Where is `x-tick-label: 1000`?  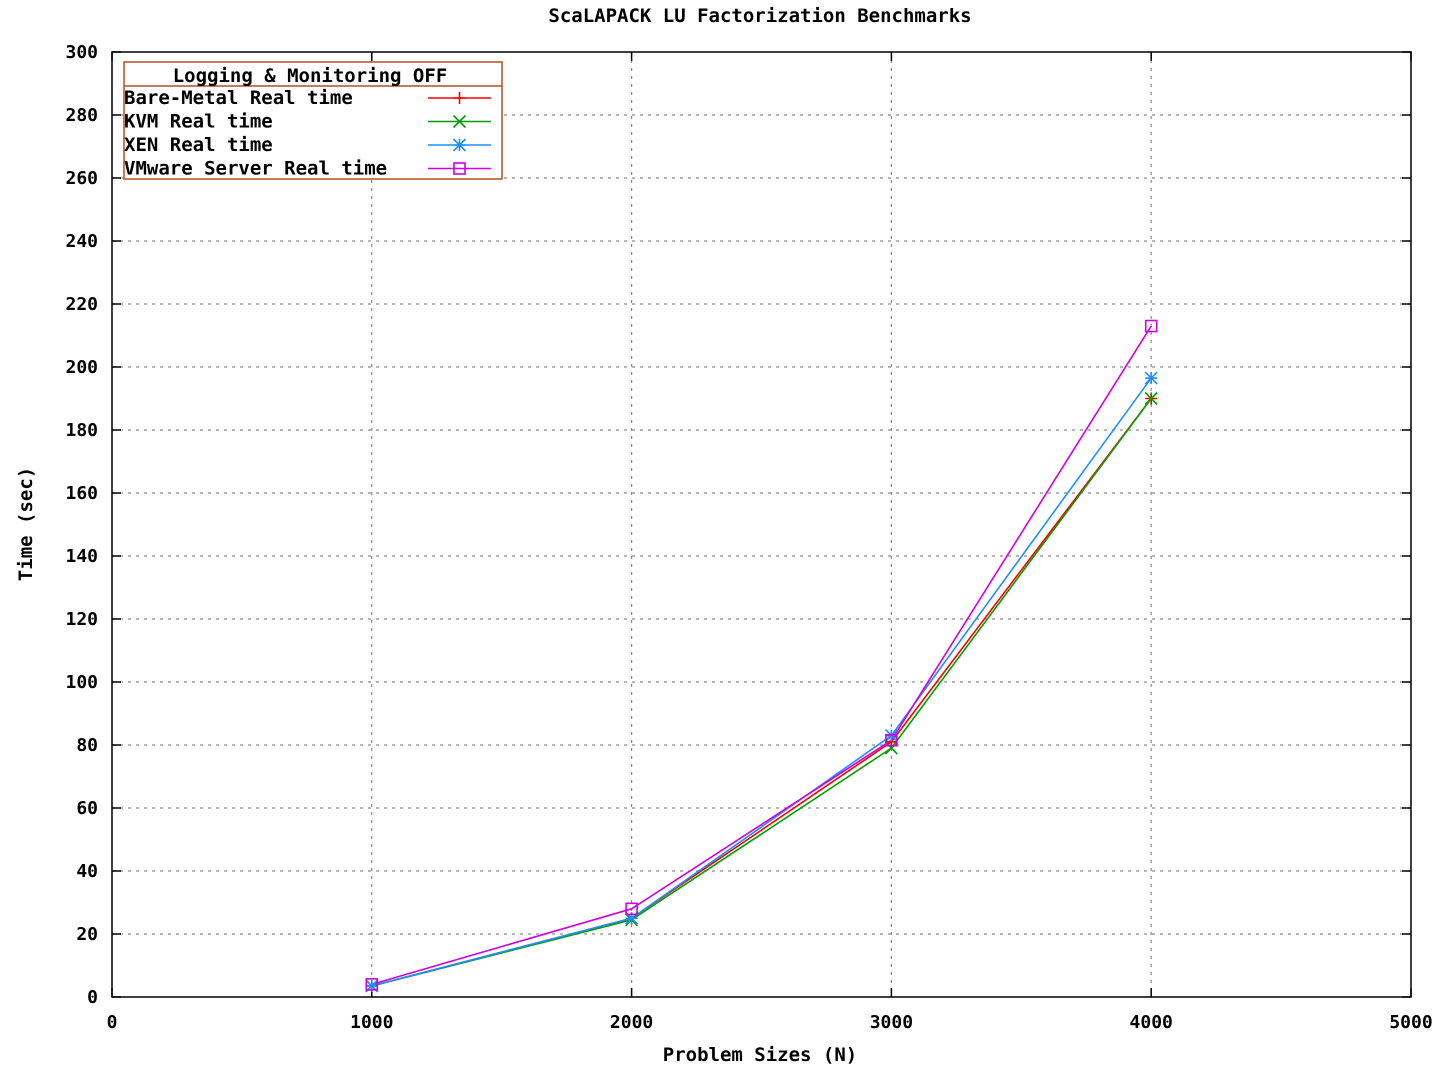 x-tick-label: 1000 is located at coordinates (371, 1022).